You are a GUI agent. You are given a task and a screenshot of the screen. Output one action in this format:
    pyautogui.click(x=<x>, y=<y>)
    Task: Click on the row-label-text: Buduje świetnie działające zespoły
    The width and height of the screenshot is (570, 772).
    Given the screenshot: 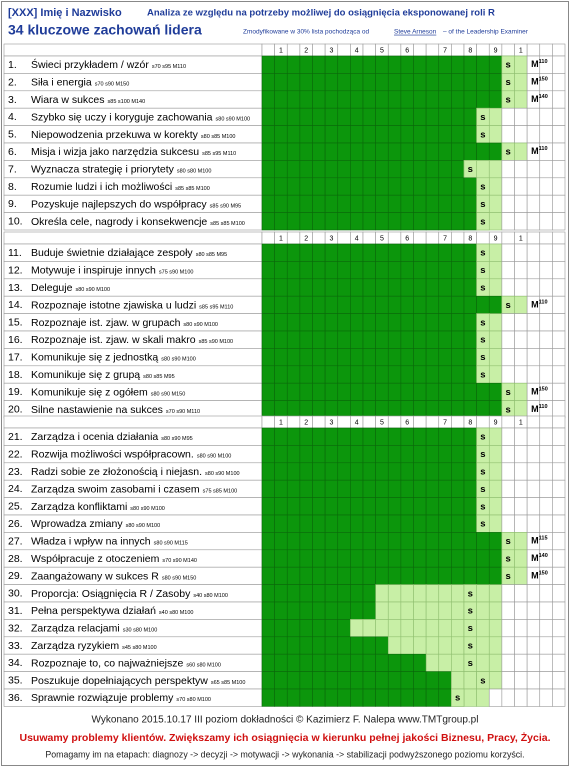 What is the action you would take?
    pyautogui.click(x=112, y=253)
    